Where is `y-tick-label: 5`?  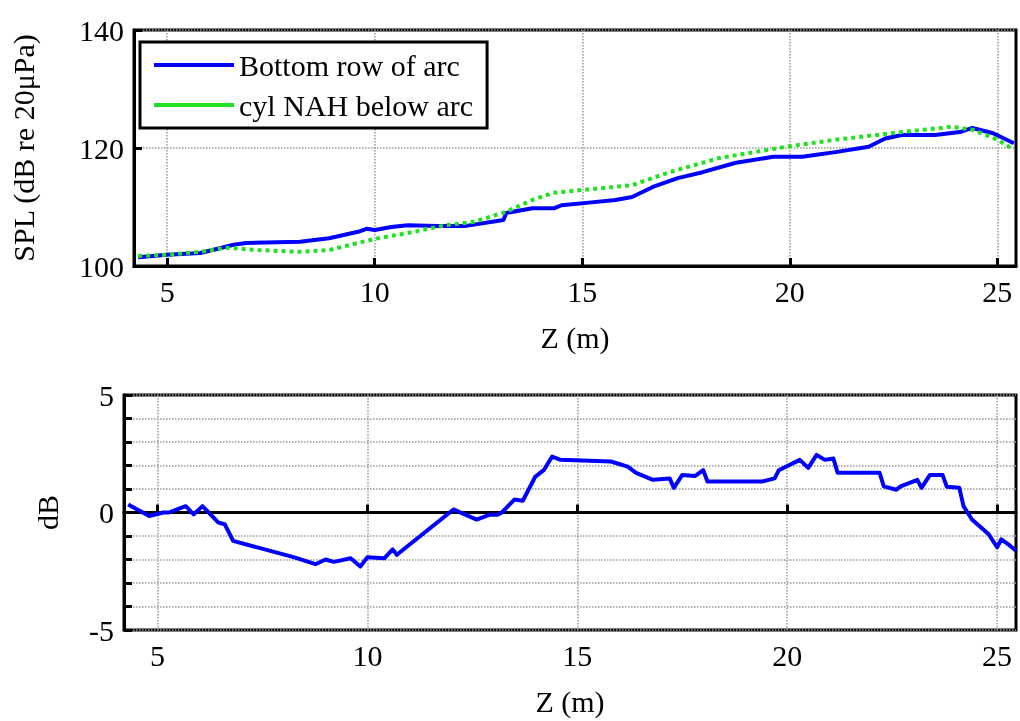 y-tick-label: 5 is located at coordinates (106, 395).